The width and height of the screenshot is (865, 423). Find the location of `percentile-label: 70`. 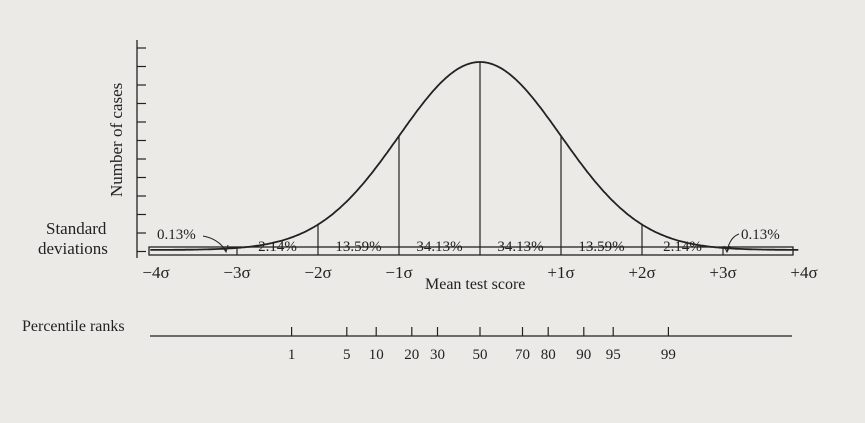

percentile-label: 70 is located at coordinates (522, 355).